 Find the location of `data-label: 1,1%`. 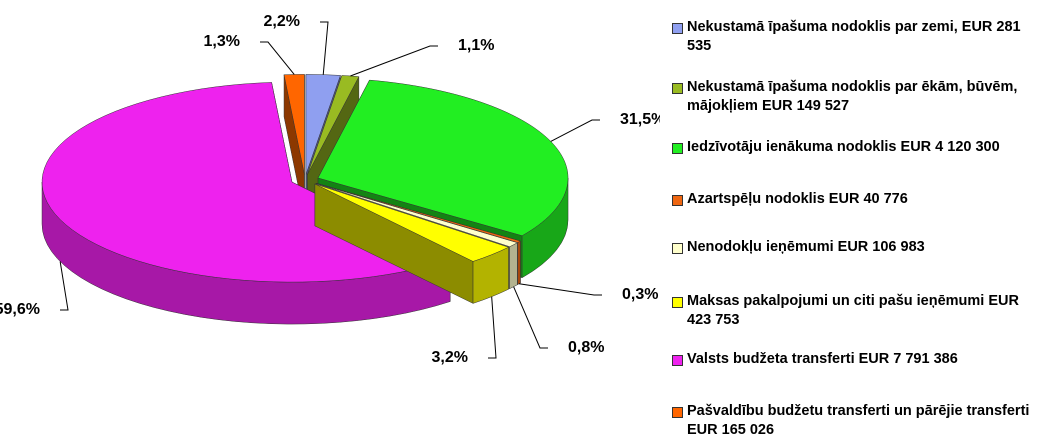

data-label: 1,1% is located at coordinates (476, 45).